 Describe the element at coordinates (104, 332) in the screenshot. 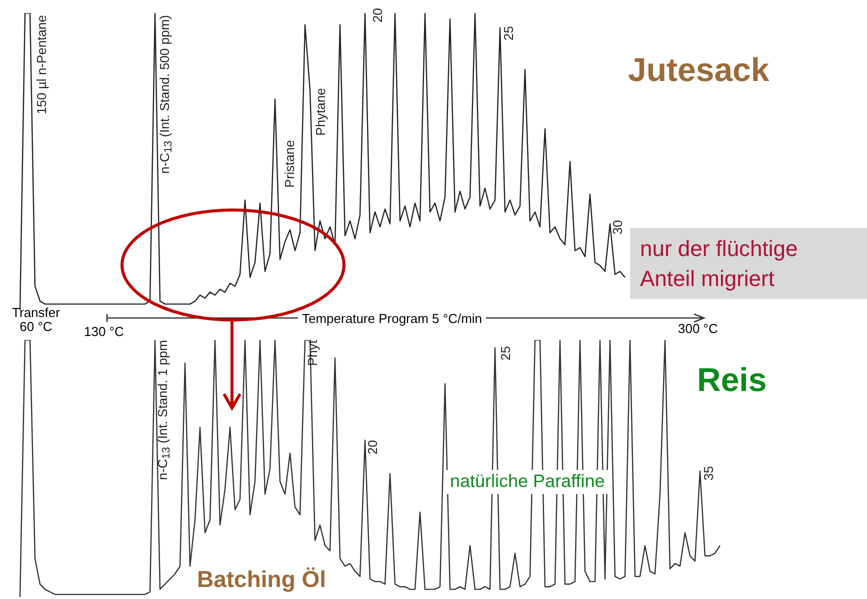

I see `text: 130 °C` at that location.